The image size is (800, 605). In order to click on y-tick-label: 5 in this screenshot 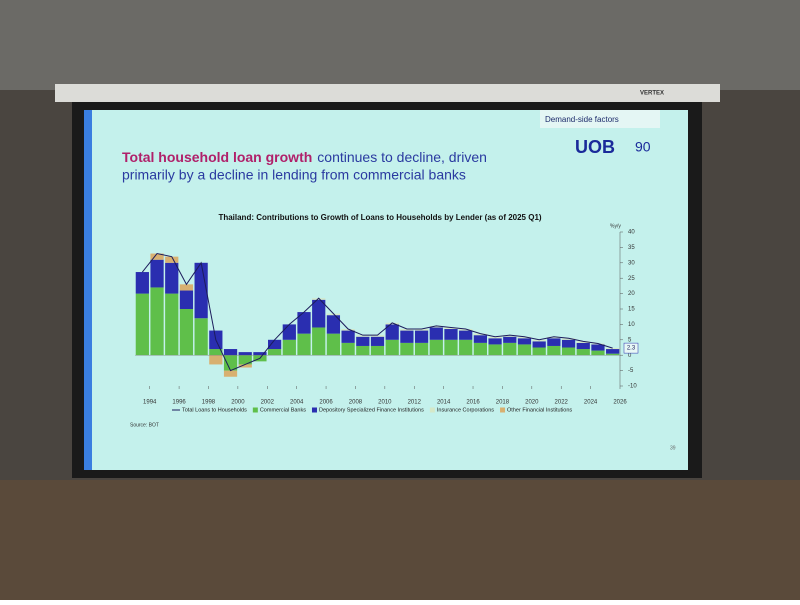, I will do `click(630, 340)`.